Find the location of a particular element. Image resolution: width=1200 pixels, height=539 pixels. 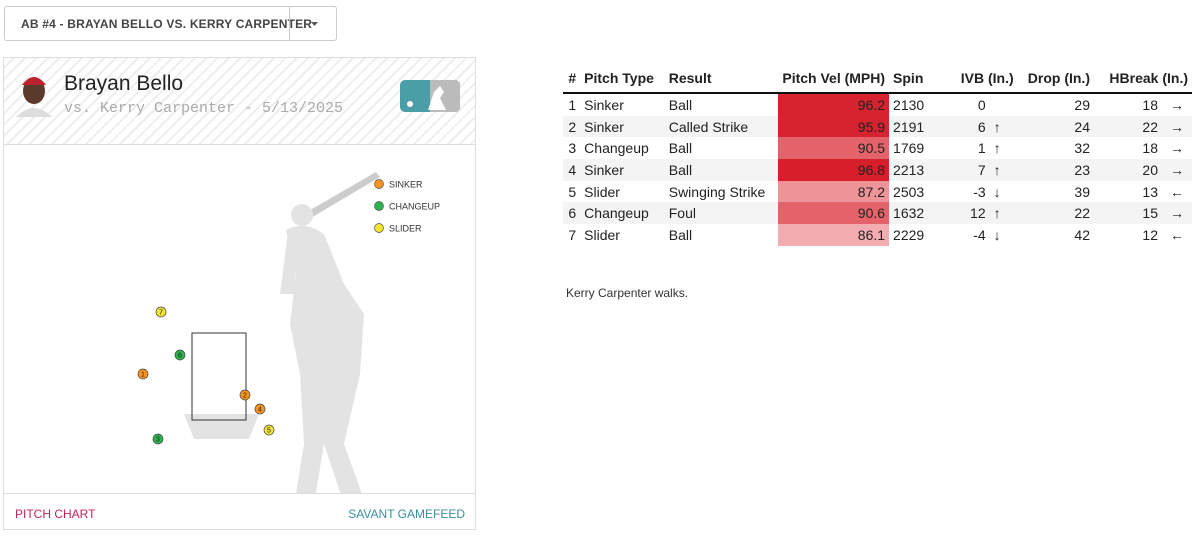

mlb-logo is located at coordinates (430, 96).